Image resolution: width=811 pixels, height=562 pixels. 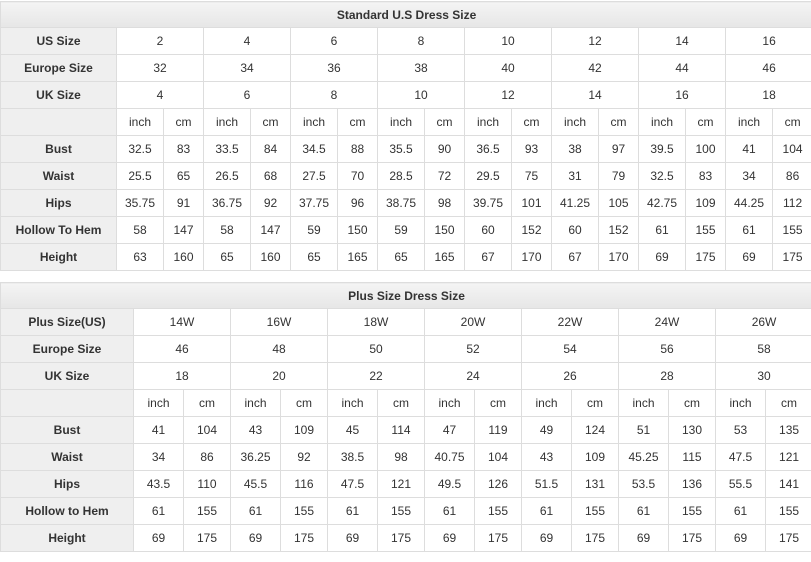 I want to click on measure-cell: 38.75, so click(x=401, y=203).